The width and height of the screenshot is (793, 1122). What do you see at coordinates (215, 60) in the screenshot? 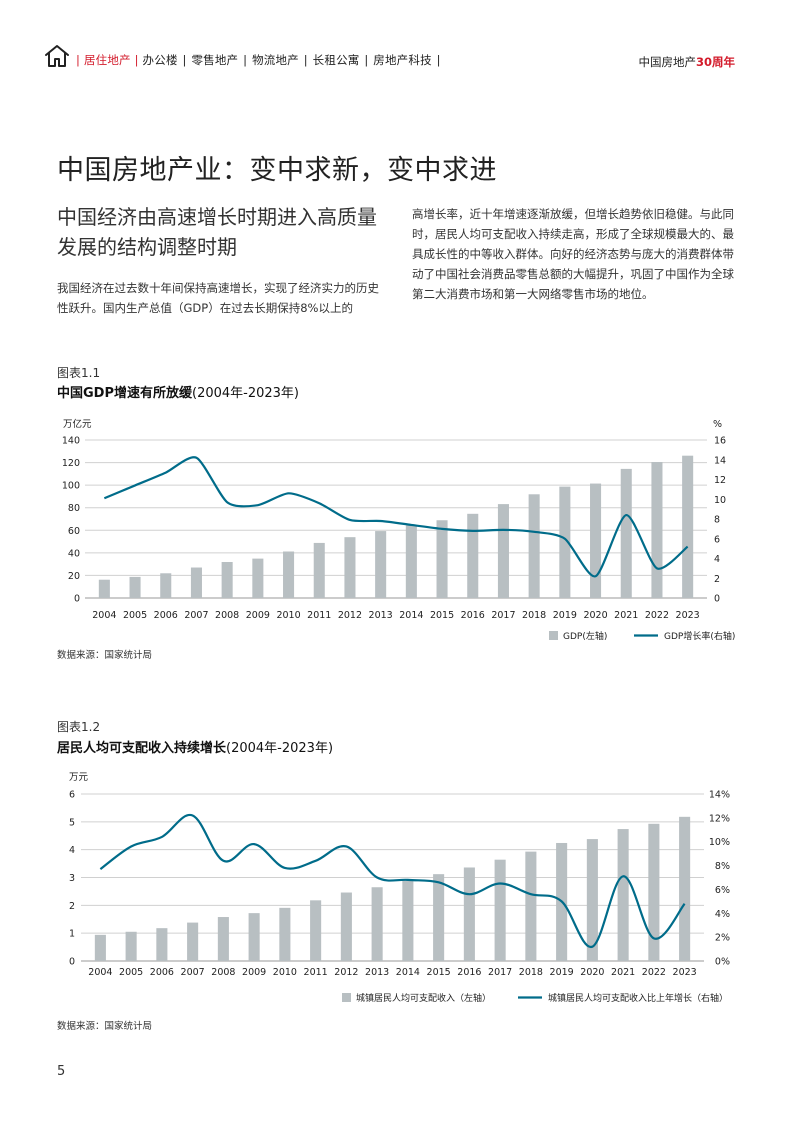
I see `nav-item-retail: 零售地产` at bounding box center [215, 60].